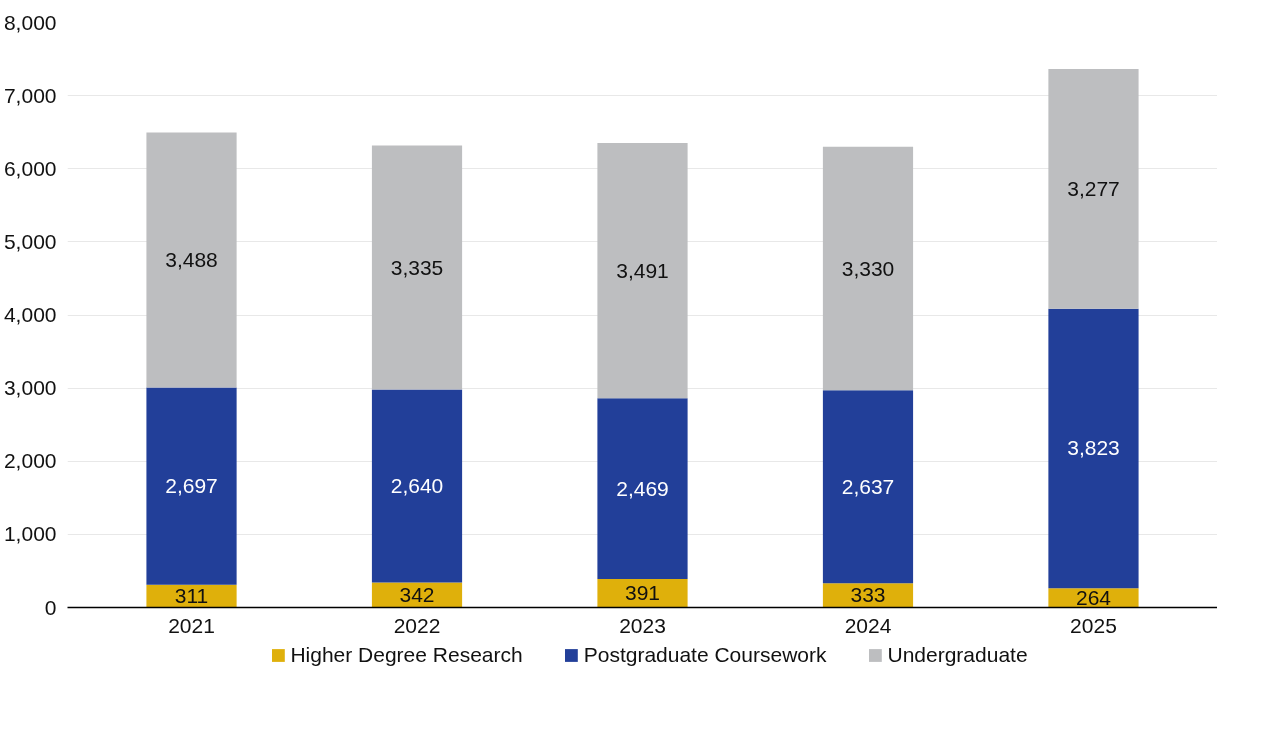 The width and height of the screenshot is (1284, 734). Describe the element at coordinates (30, 22) in the screenshot. I see `y-tick-label: 8,000` at that location.